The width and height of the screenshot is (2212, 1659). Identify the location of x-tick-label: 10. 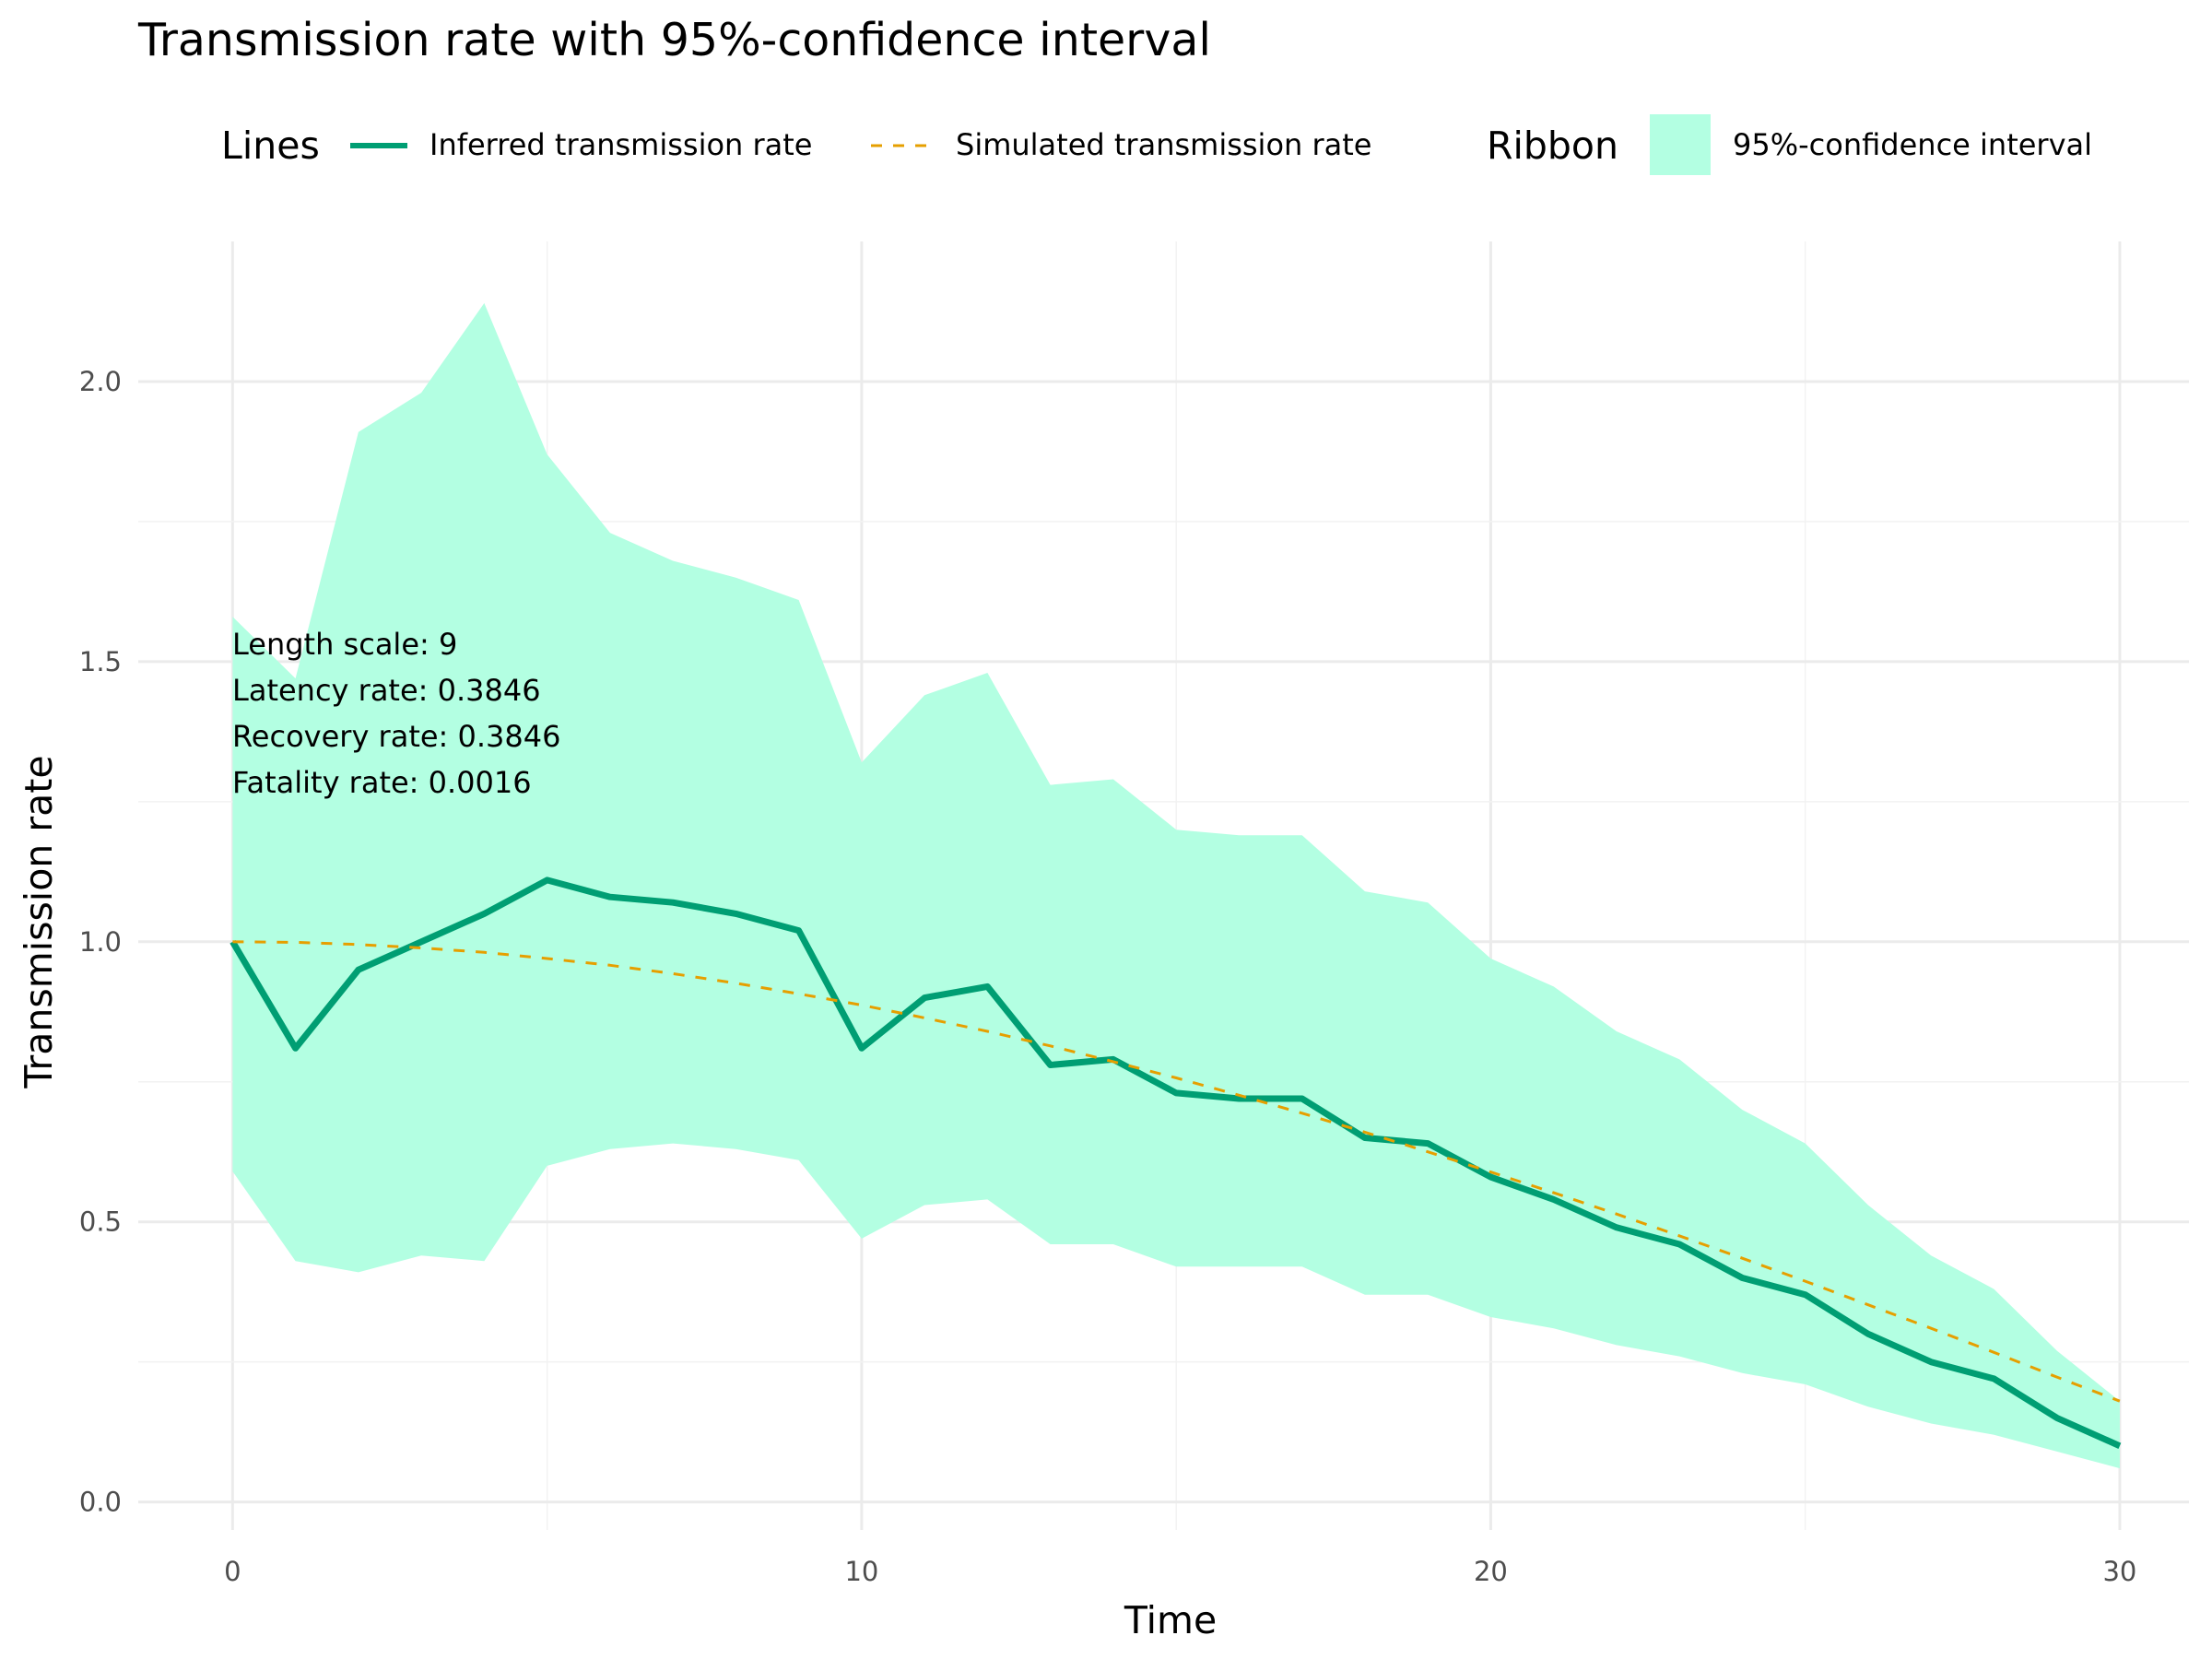
(861, 1571).